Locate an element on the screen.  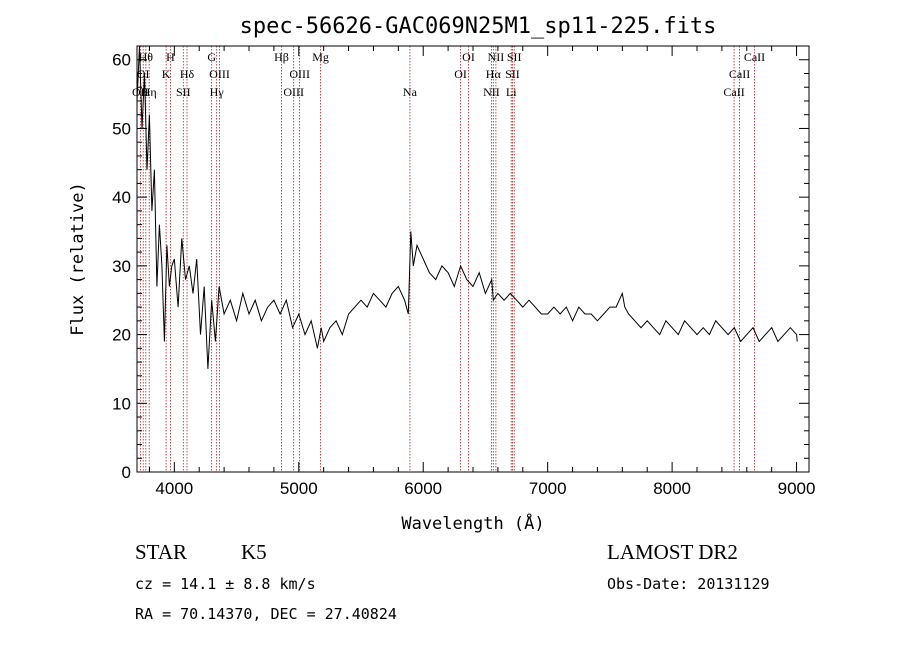
spectral-line-label: H is located at coordinates (170, 57).